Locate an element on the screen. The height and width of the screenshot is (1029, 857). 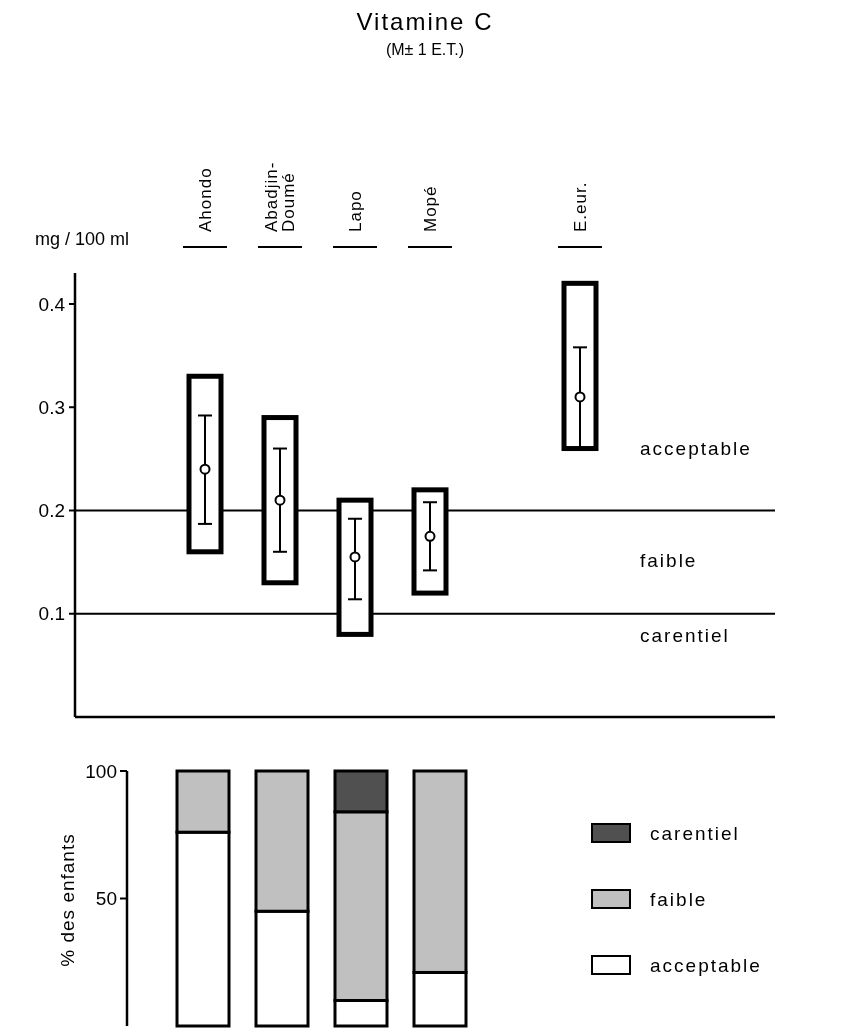
legend-label: acceptable is located at coordinates (706, 965).